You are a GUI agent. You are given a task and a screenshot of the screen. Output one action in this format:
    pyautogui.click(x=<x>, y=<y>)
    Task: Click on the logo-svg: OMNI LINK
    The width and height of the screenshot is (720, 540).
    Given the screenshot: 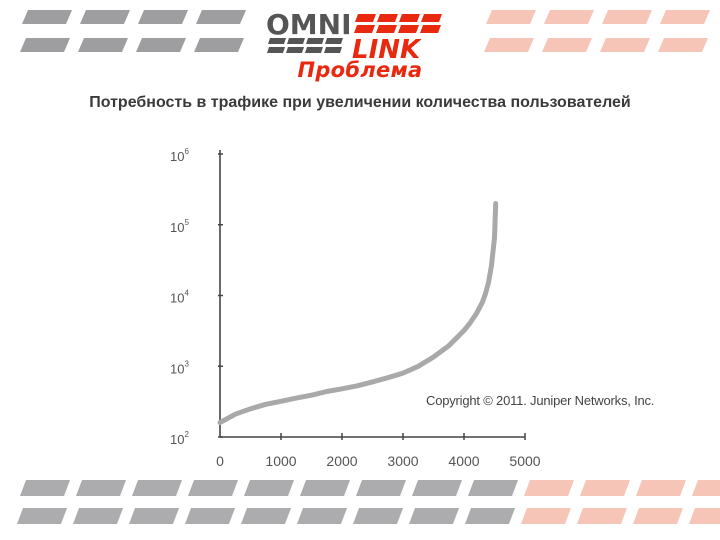 What is the action you would take?
    pyautogui.click(x=354, y=36)
    